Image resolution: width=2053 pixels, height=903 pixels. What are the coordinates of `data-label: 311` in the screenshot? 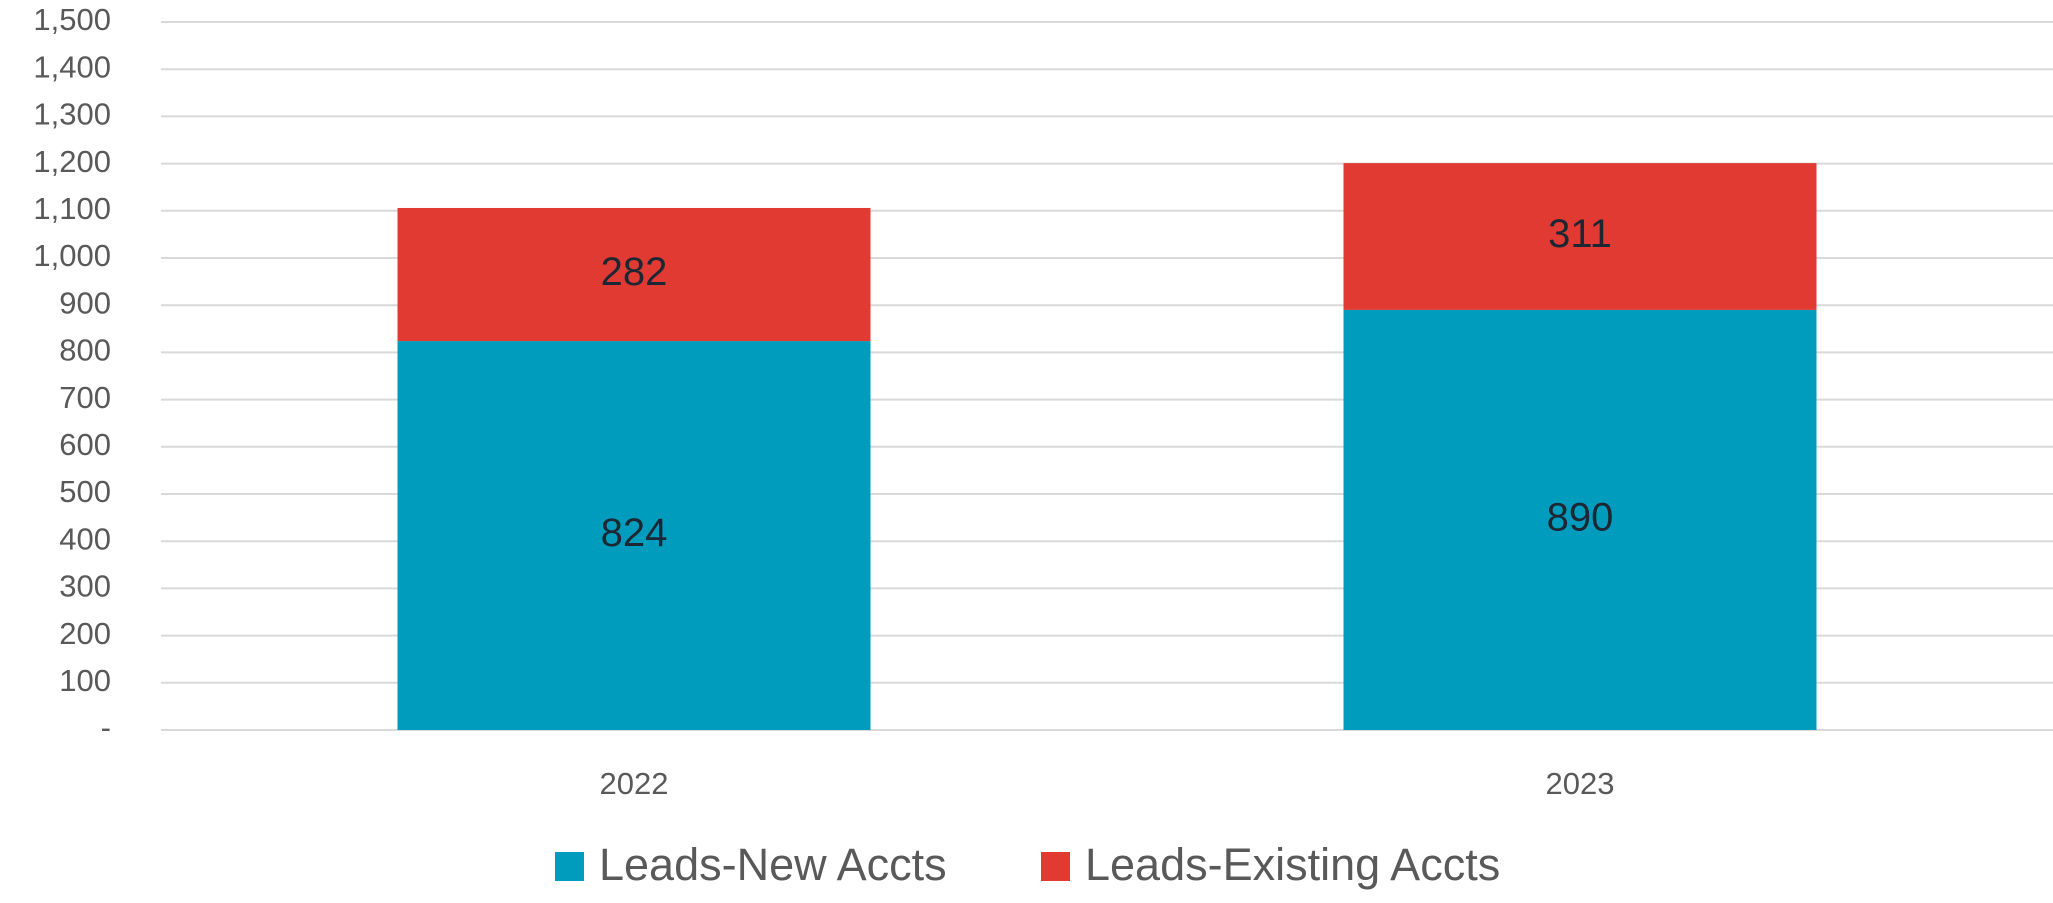 It's located at (1580, 234).